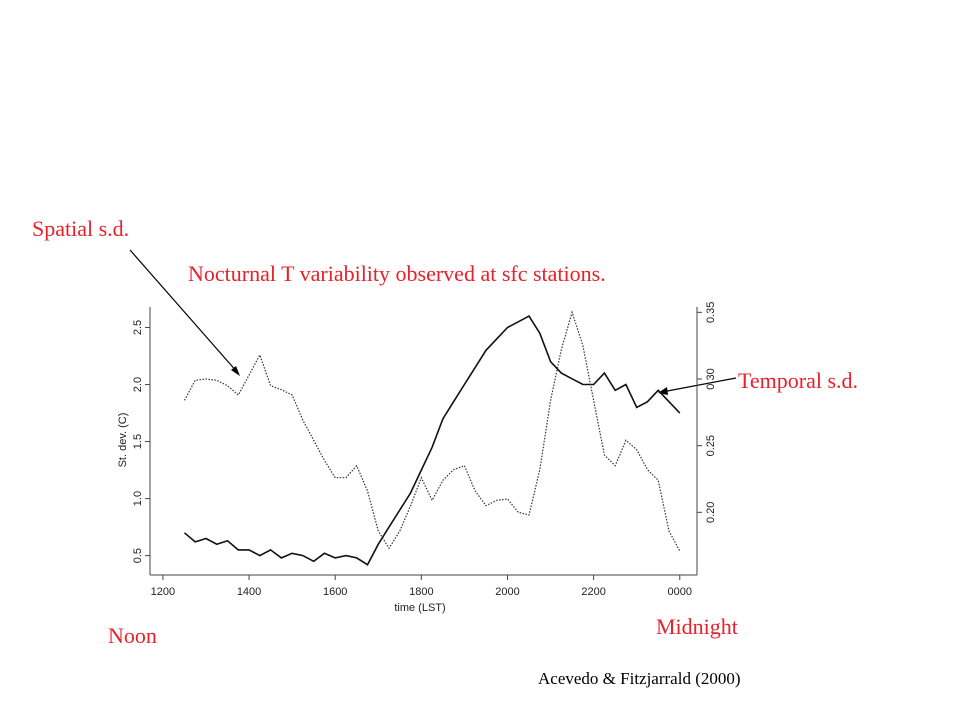  I want to click on y2-tick-label: 0.20, so click(711, 512).